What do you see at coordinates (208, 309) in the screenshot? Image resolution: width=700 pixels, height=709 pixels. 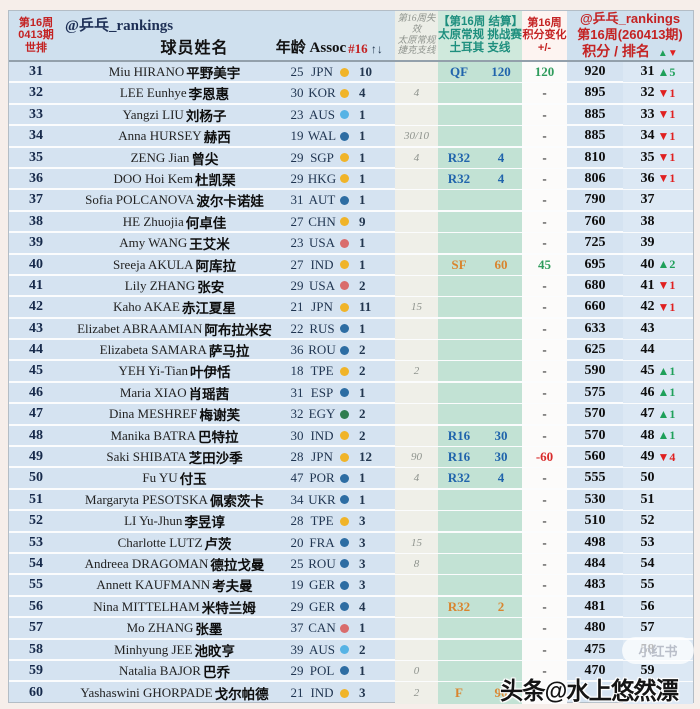 I see `player-name-chinese: 赤江夏星` at bounding box center [208, 309].